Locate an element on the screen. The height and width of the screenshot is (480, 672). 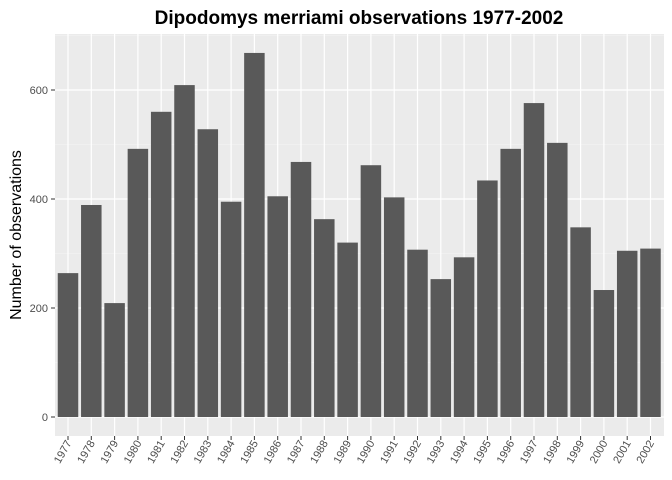
bar-1986 is located at coordinates (277, 306).